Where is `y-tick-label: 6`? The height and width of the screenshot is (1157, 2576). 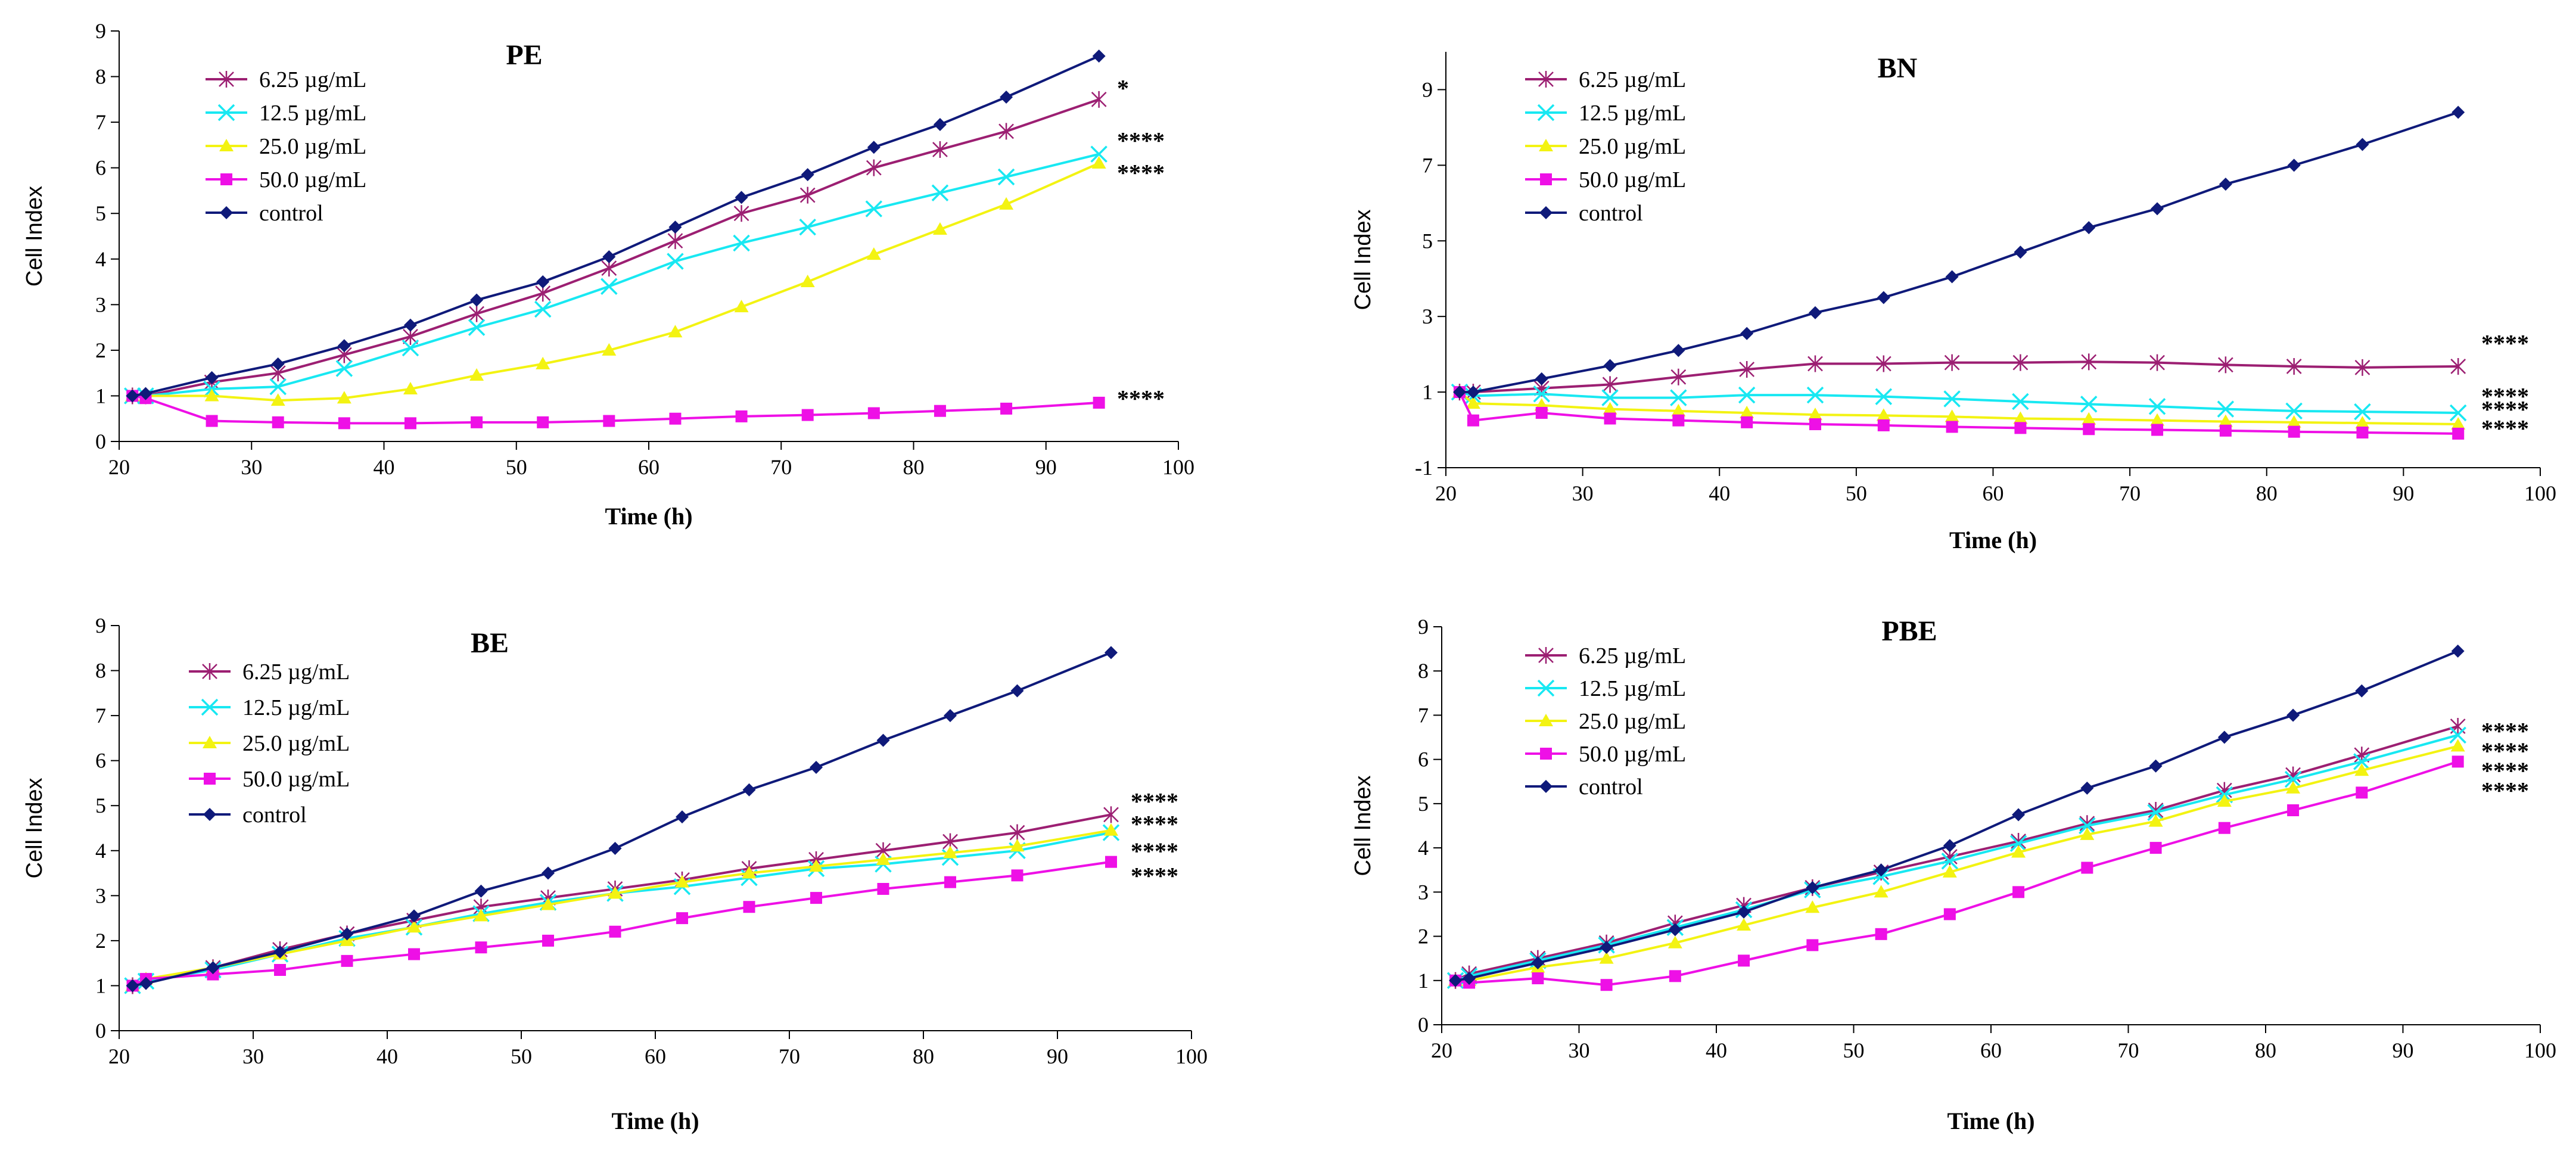 y-tick-label: 6 is located at coordinates (1423, 760).